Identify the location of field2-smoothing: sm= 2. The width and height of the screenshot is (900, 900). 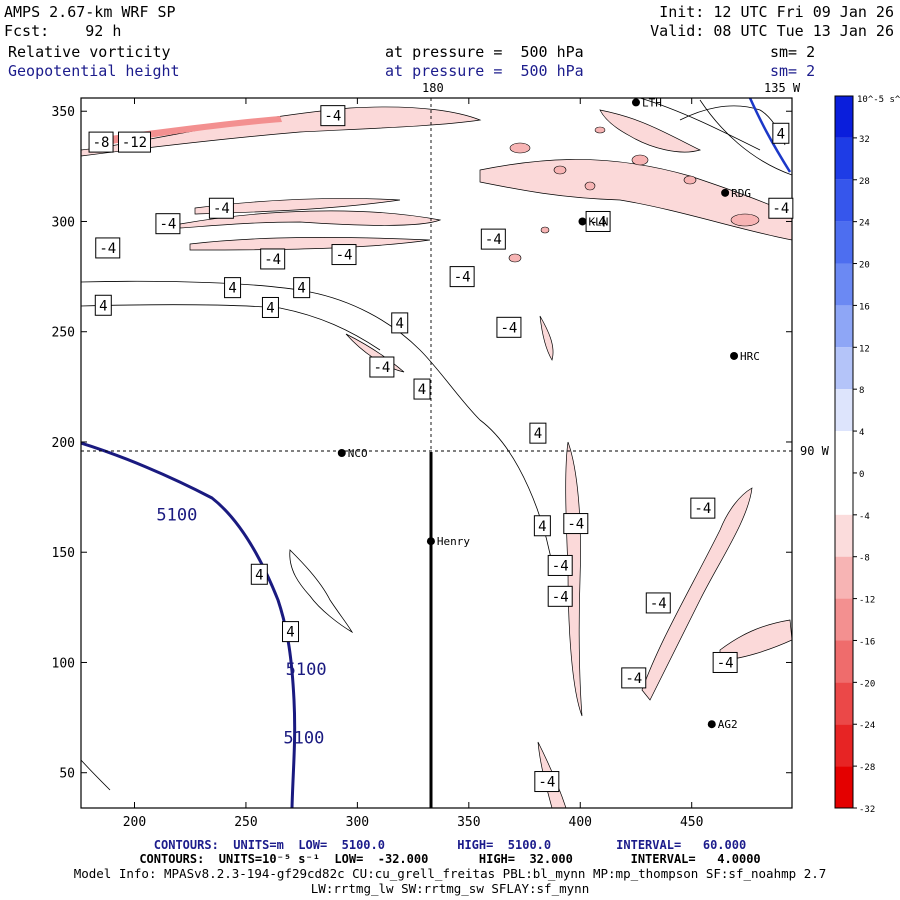
(793, 71).